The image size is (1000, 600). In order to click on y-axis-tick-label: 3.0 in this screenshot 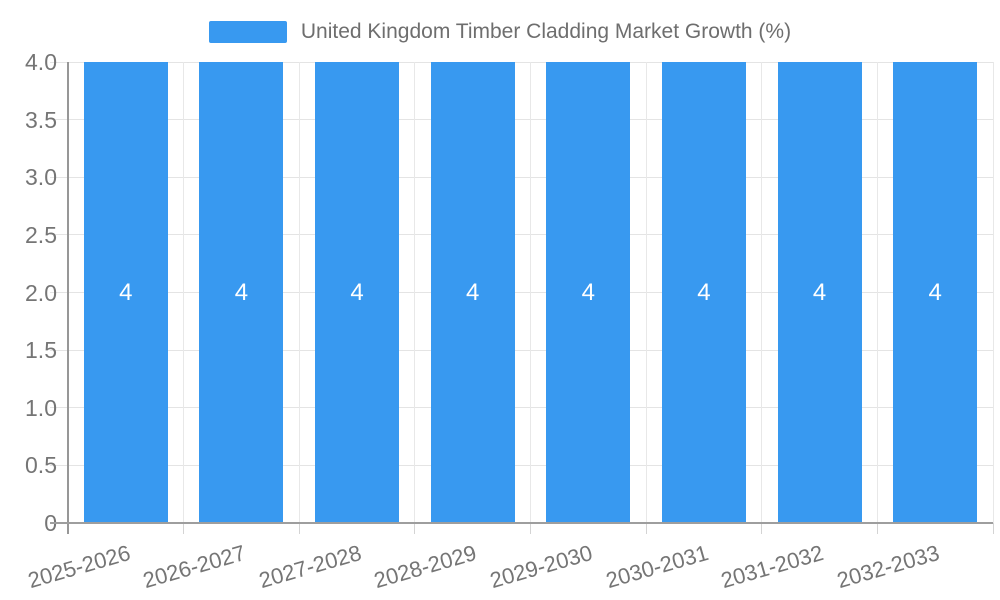, I will do `click(41, 177)`.